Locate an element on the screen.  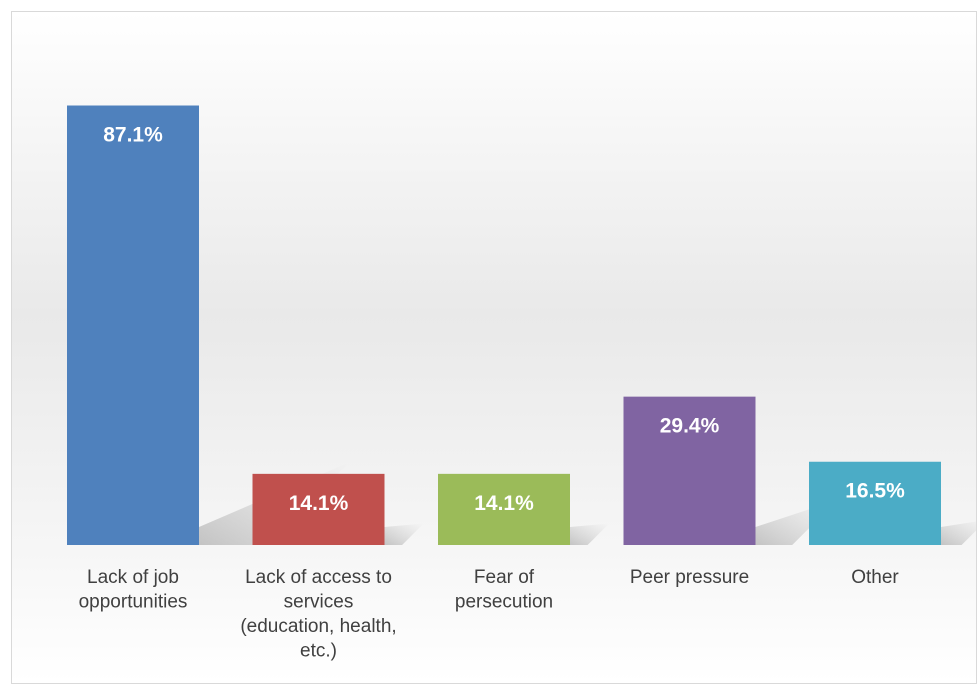
category-label-line: (education, health, is located at coordinates (318, 626).